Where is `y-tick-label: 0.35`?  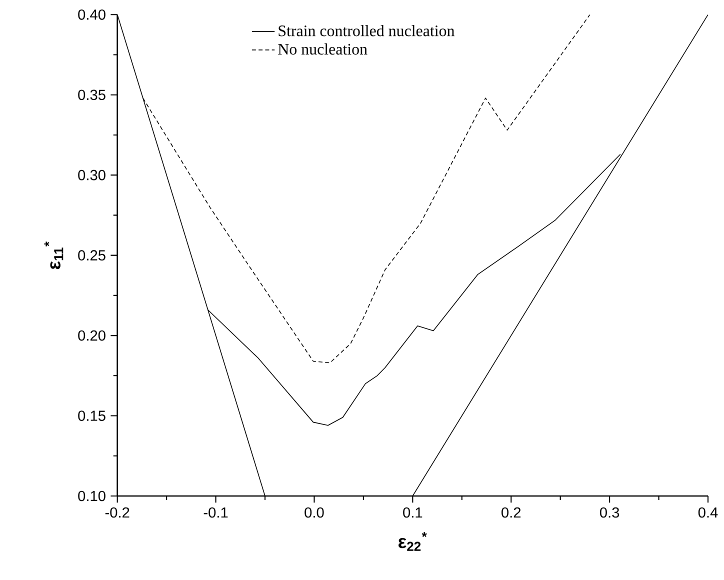 y-tick-label: 0.35 is located at coordinates (92, 95).